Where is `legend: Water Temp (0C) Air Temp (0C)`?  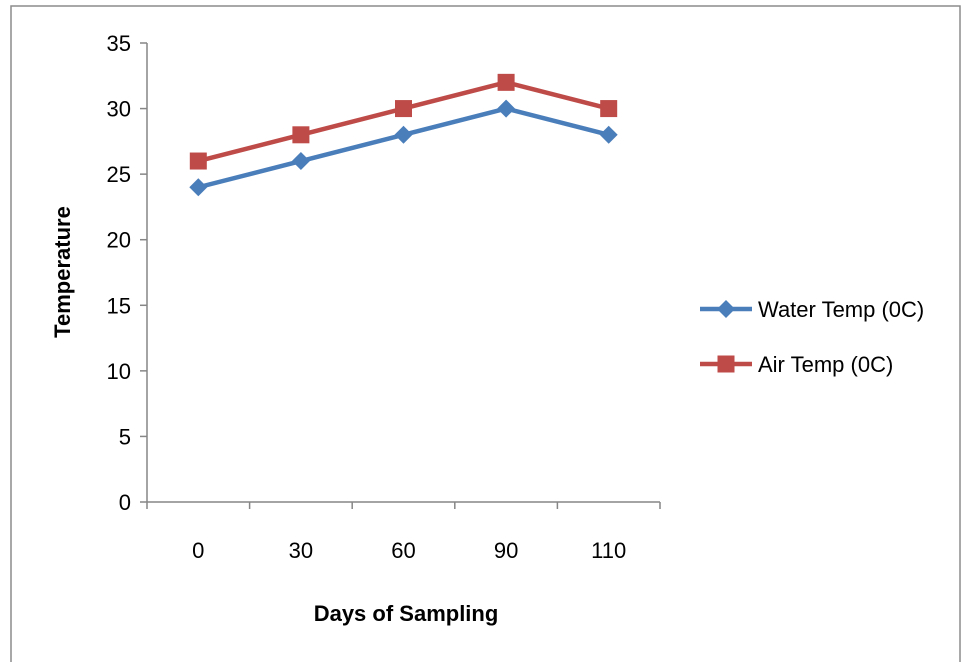
legend: Water Temp (0C) Air Temp (0C) is located at coordinates (812, 337).